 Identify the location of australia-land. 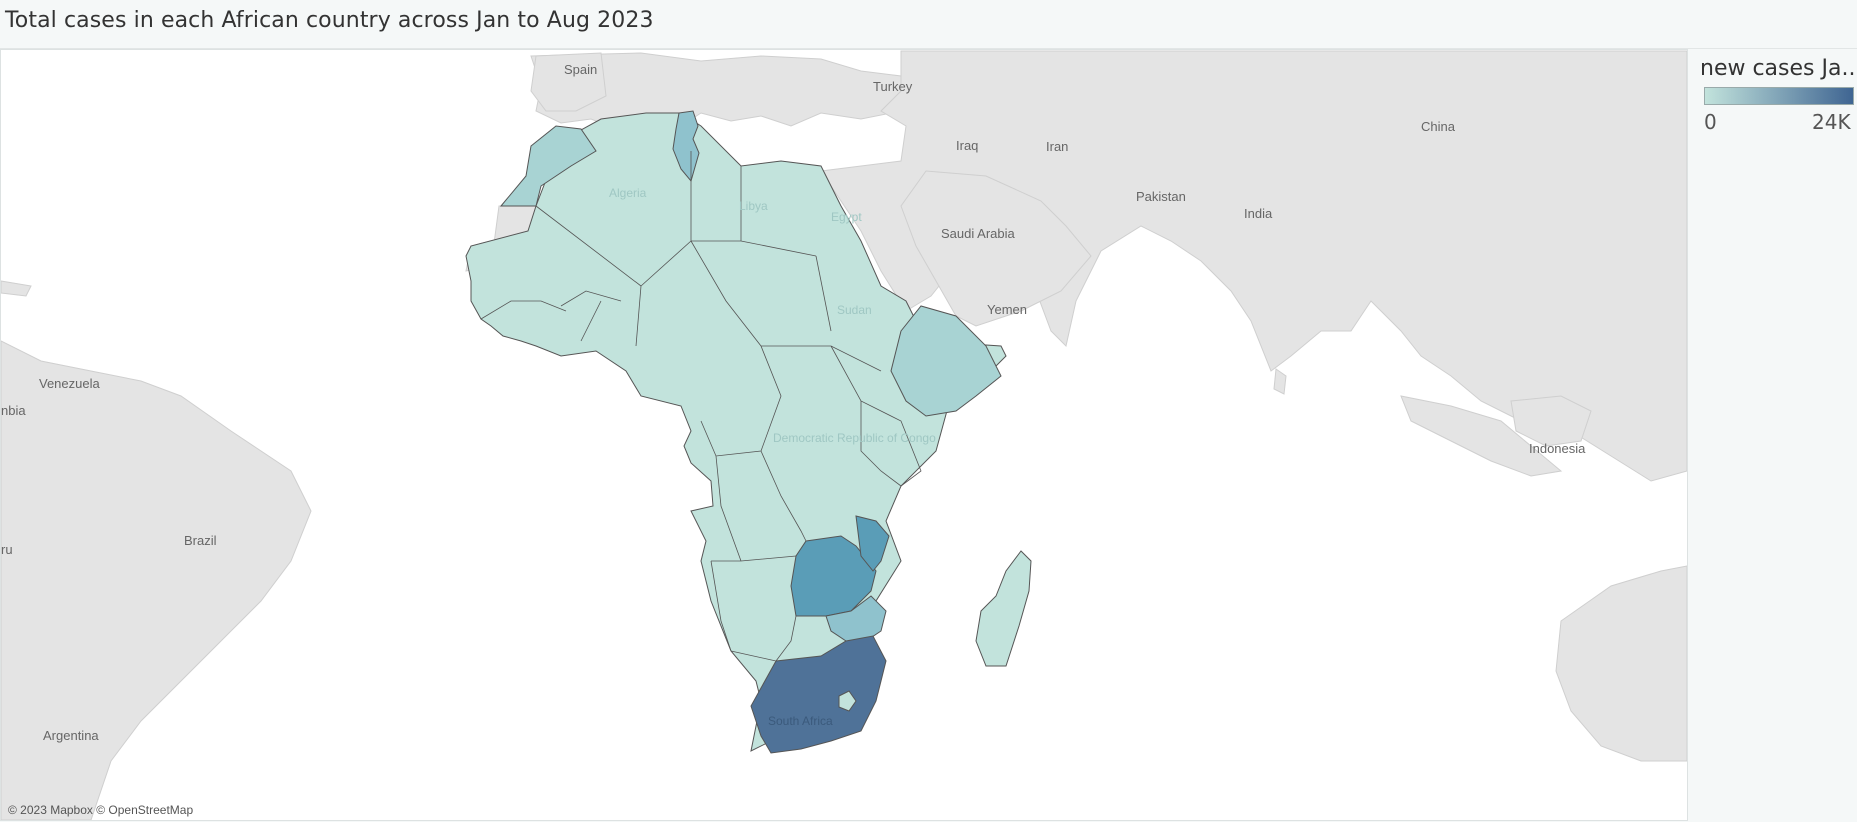
(1621, 663).